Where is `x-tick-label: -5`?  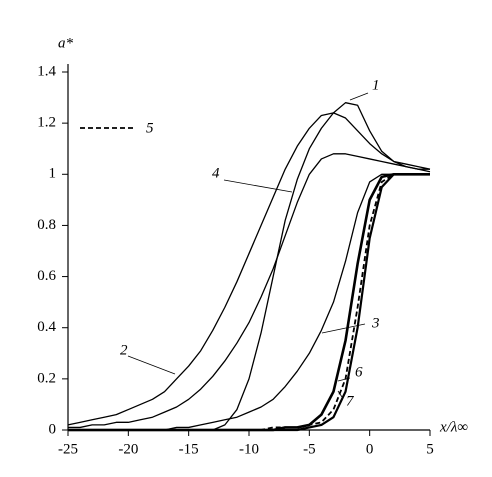 x-tick-label: -5 is located at coordinates (309, 449).